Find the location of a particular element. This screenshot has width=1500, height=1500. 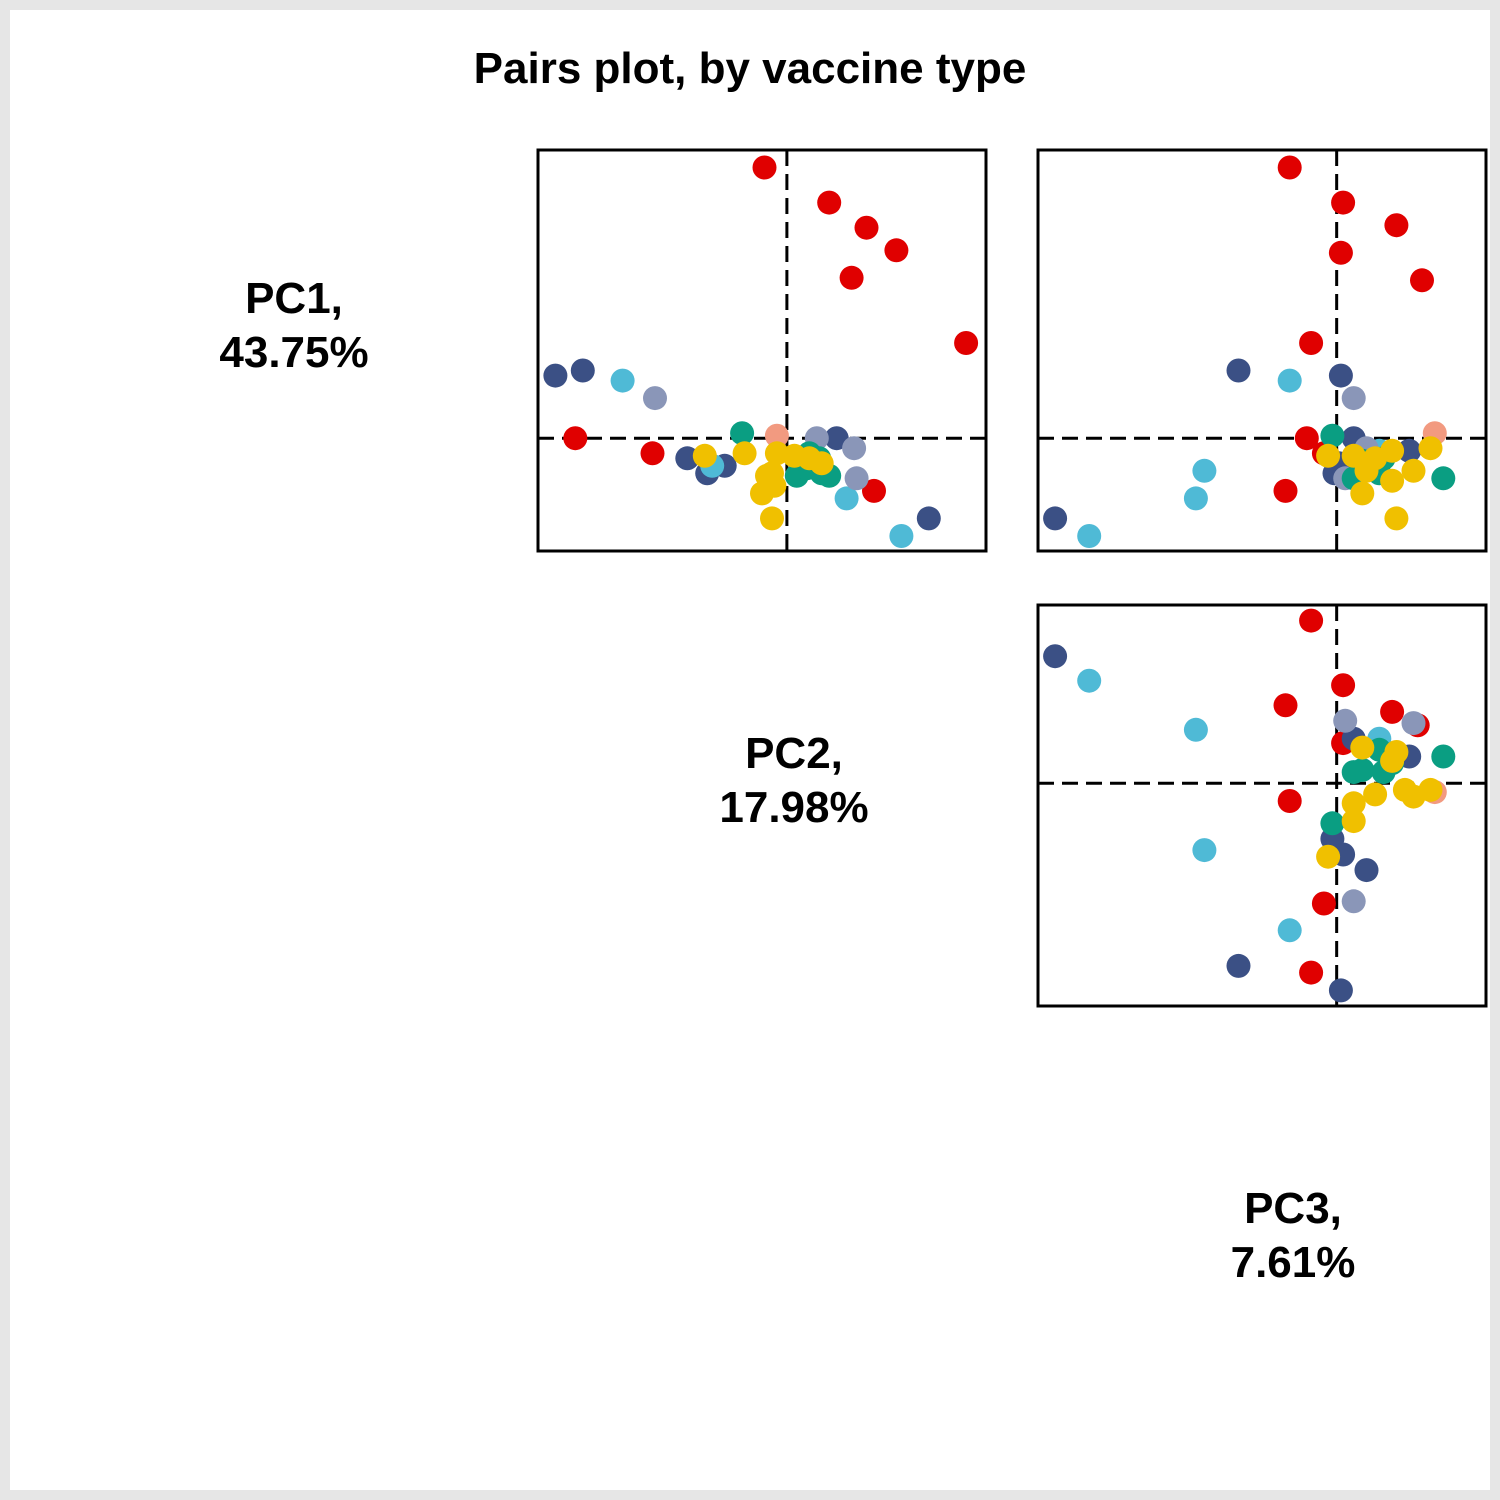

diagonal-label-pc2: PC2, 17.98% is located at coordinates (794, 781).